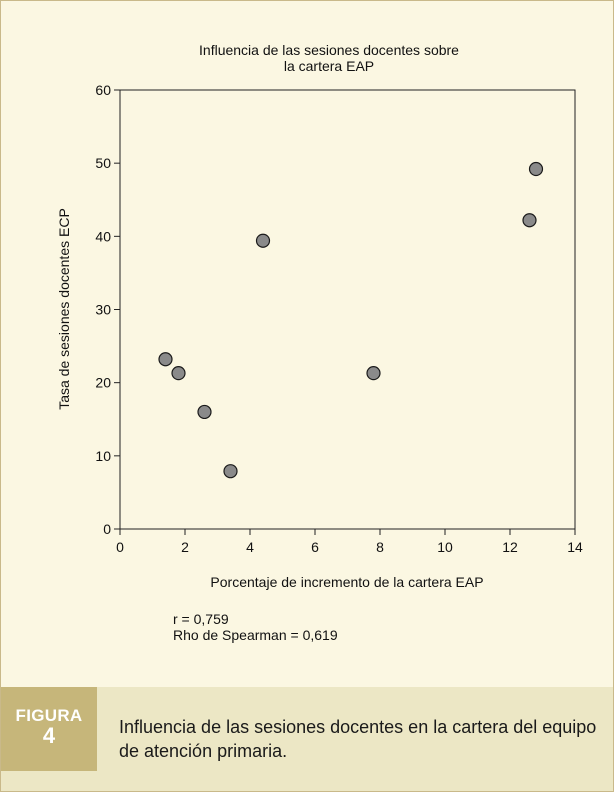 The height and width of the screenshot is (792, 614). Describe the element at coordinates (103, 383) in the screenshot. I see `y-tick-label: 20` at that location.